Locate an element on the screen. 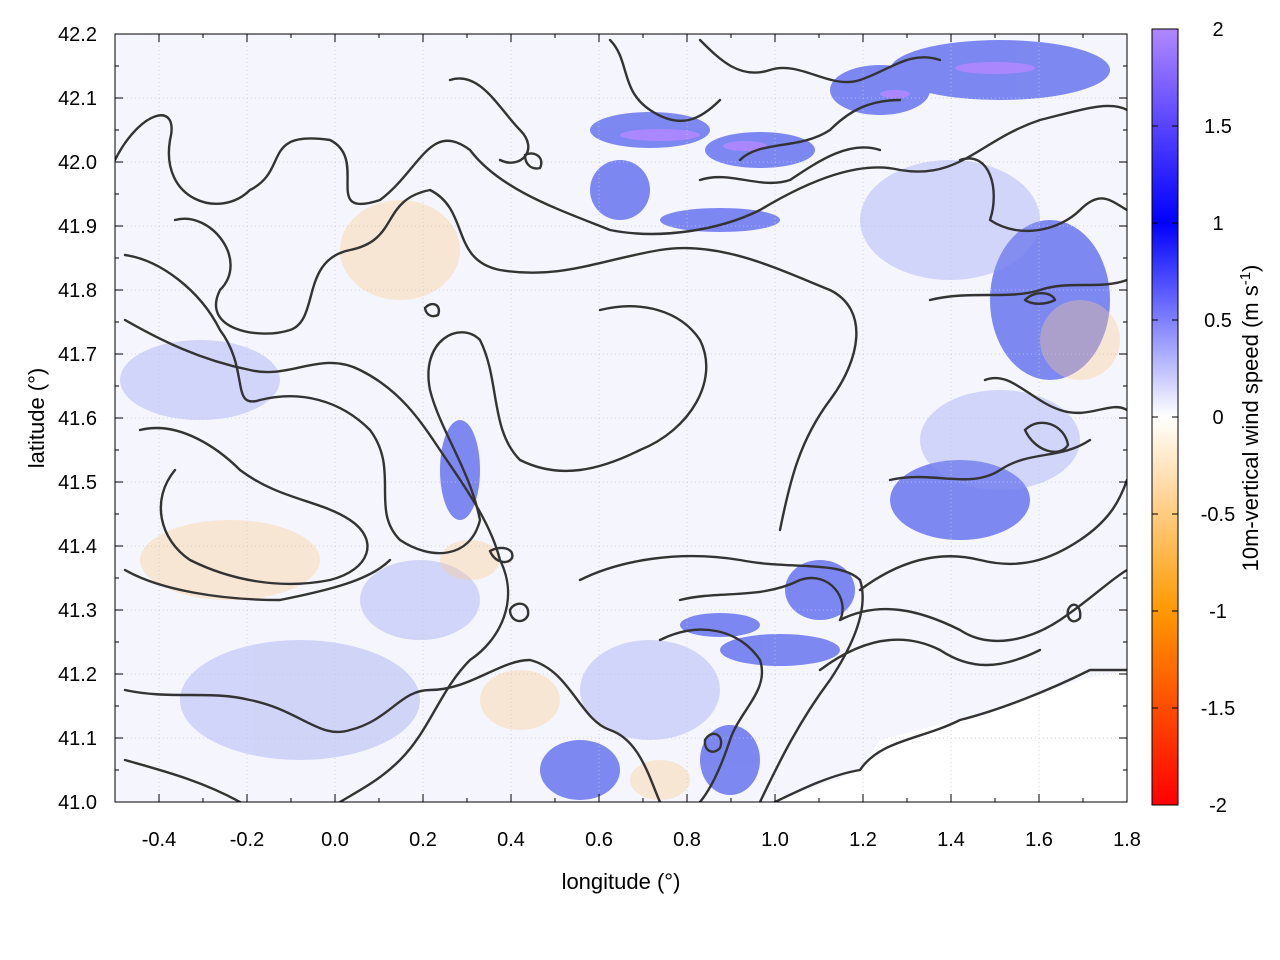  y-tick-label: 41.0 is located at coordinates (77, 803).